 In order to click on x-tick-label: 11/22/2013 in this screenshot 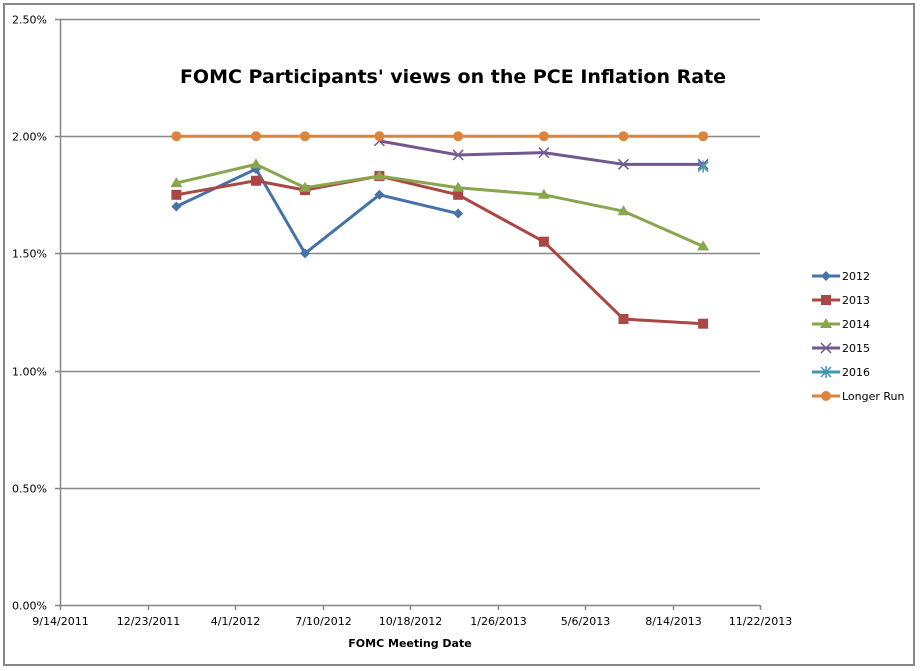, I will do `click(760, 621)`.